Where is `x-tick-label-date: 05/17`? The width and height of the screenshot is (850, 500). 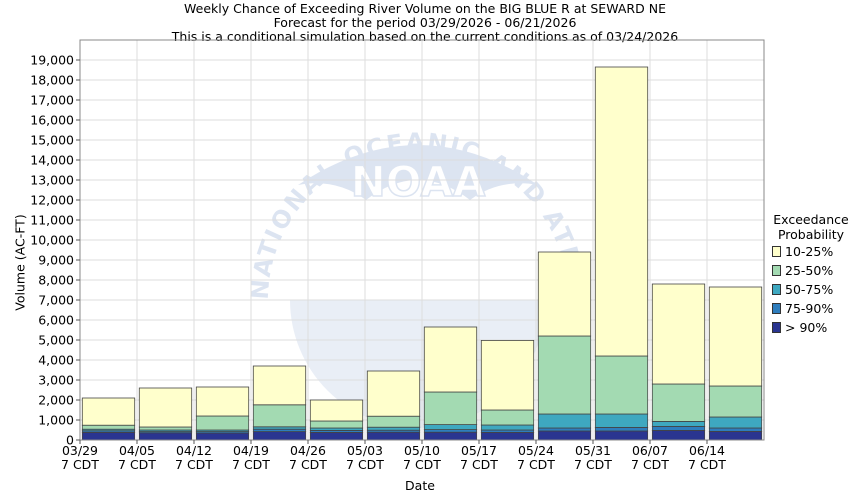 x-tick-label-date: 05/17 is located at coordinates (479, 450).